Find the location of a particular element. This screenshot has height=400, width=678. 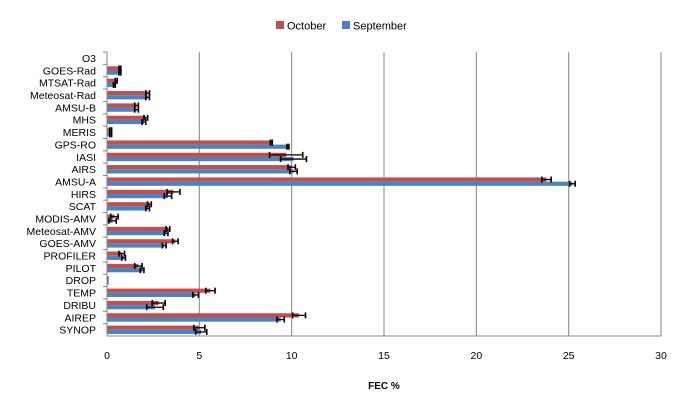

legend: October September is located at coordinates (341, 27).